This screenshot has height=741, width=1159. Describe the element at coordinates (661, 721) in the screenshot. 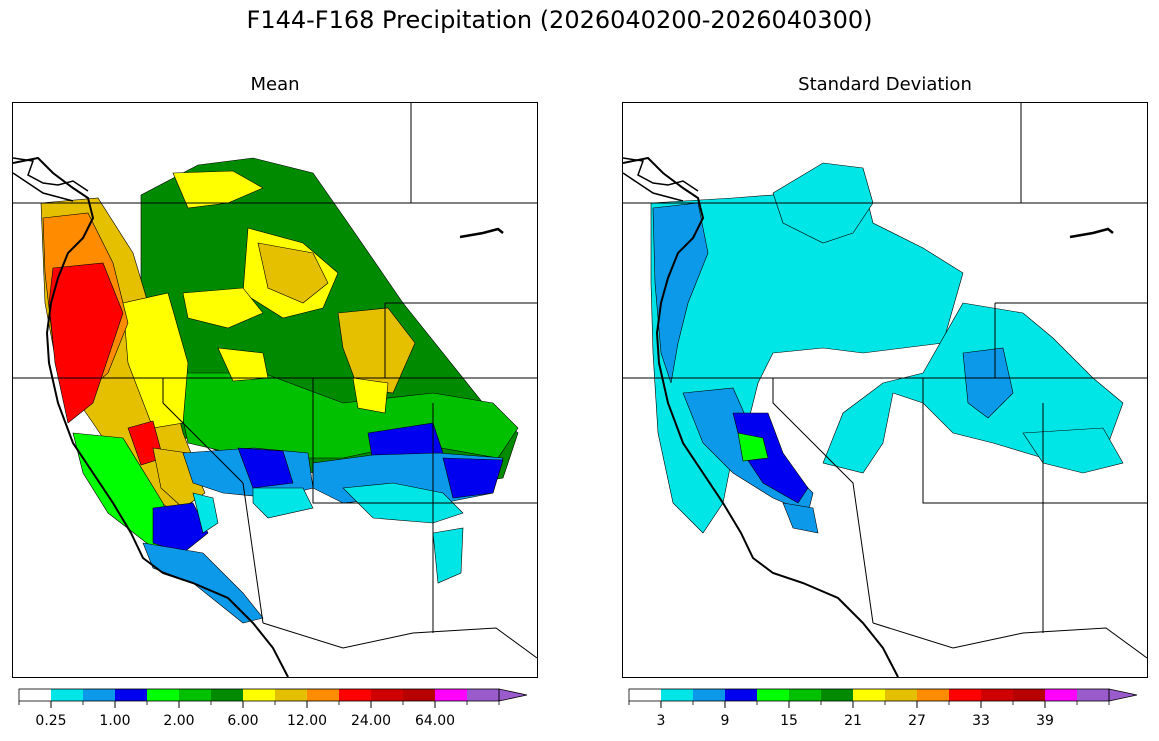

I see `stddev-colorbar-tick-label: 3` at that location.